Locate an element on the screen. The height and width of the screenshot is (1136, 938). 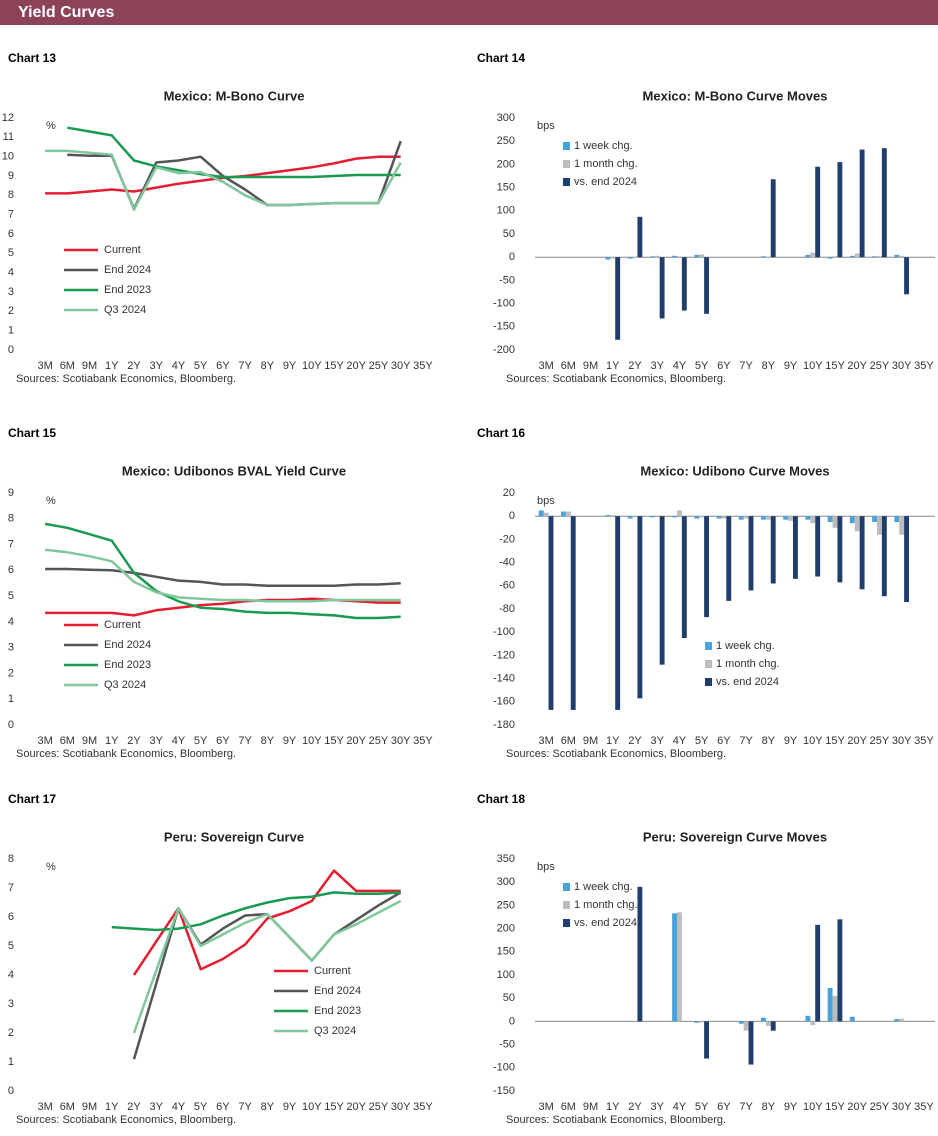
chart-title: Peru: Sovereign Curve is located at coordinates (234, 836).